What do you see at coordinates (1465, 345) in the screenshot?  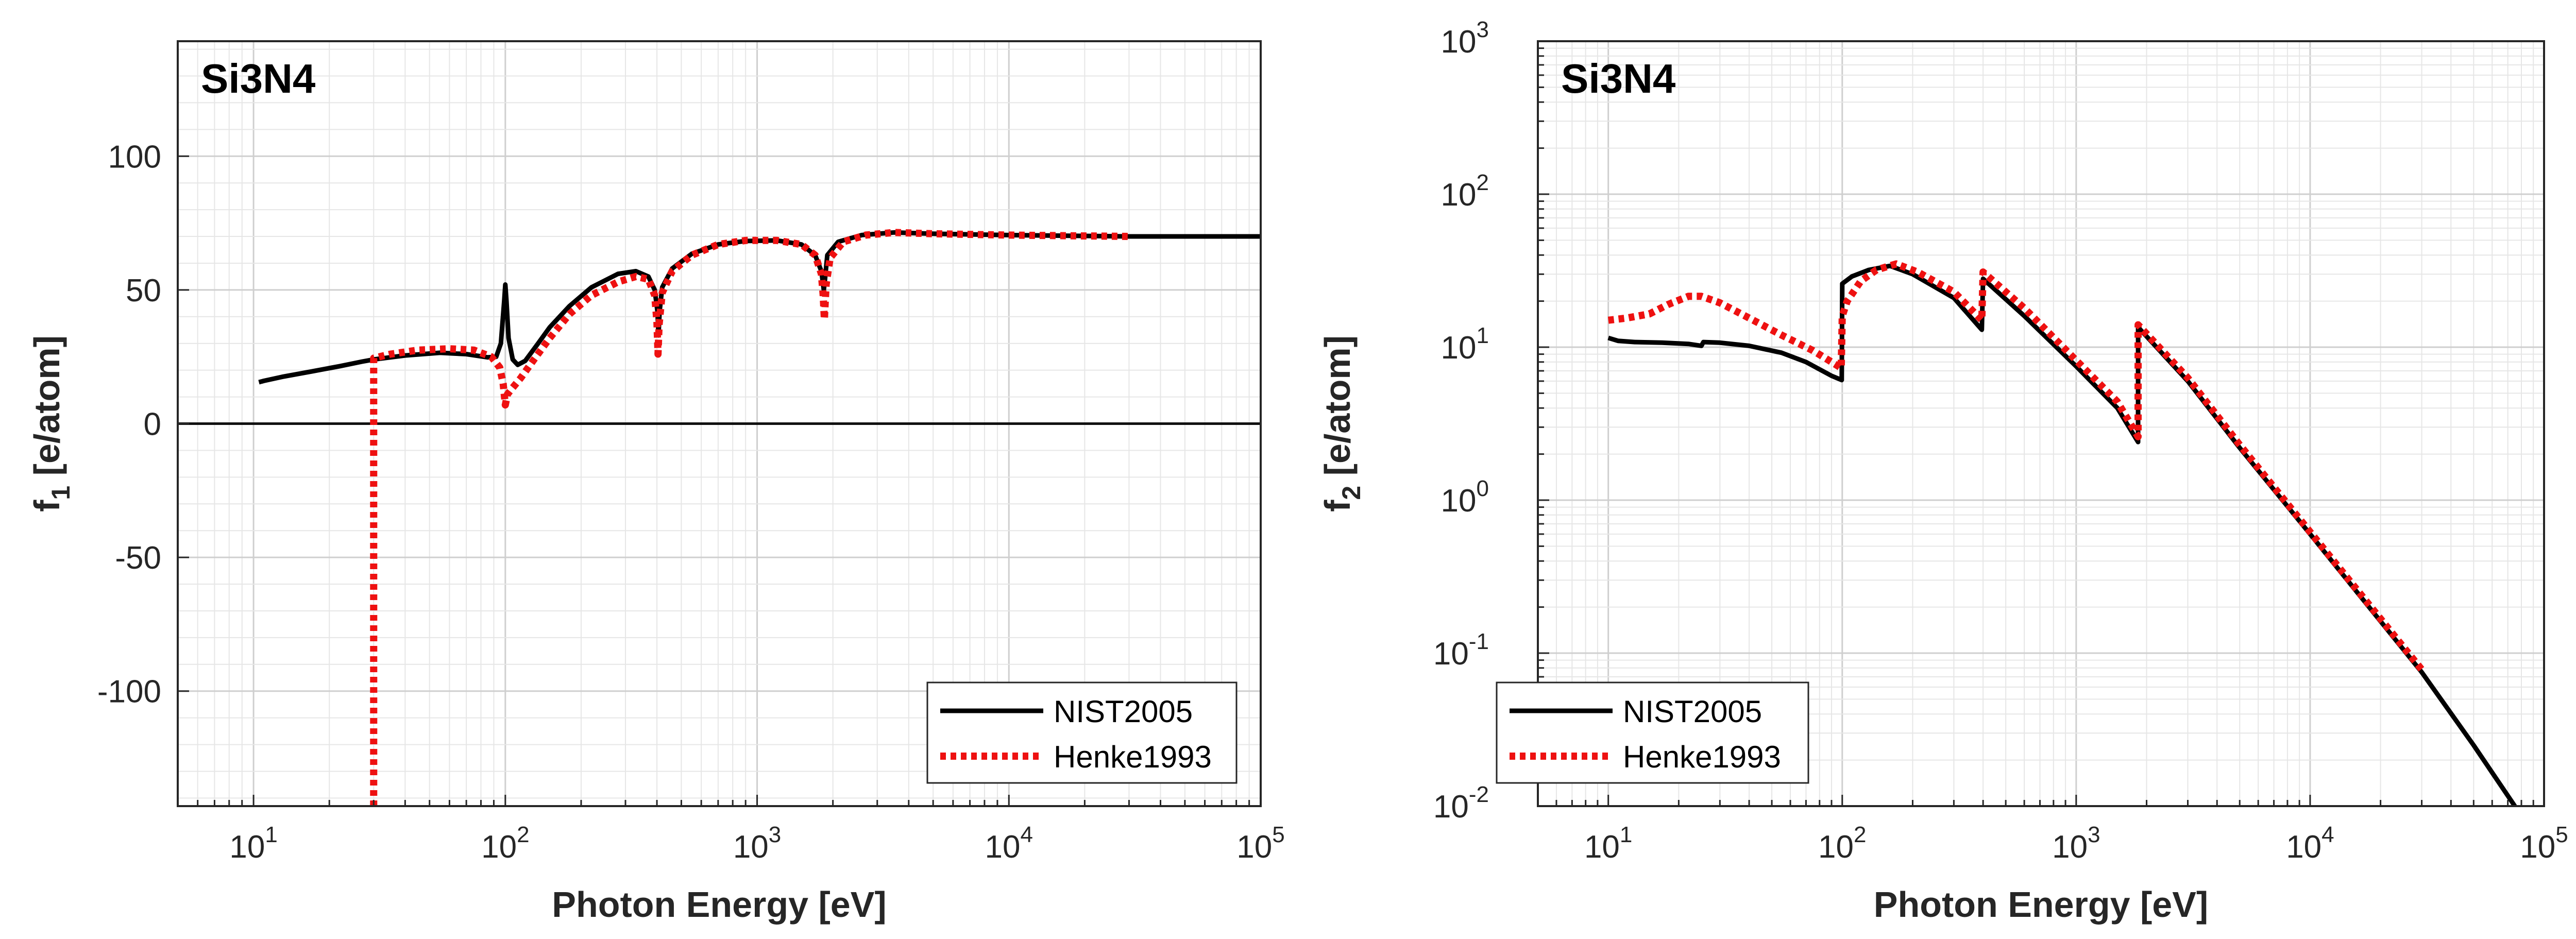 I see `y-tick-label: 10¹` at bounding box center [1465, 345].